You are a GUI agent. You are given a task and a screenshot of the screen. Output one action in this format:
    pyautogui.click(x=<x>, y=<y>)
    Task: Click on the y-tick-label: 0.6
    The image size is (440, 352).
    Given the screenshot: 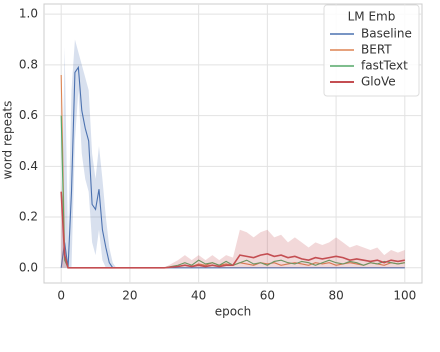 What is the action you would take?
    pyautogui.click(x=28, y=115)
    